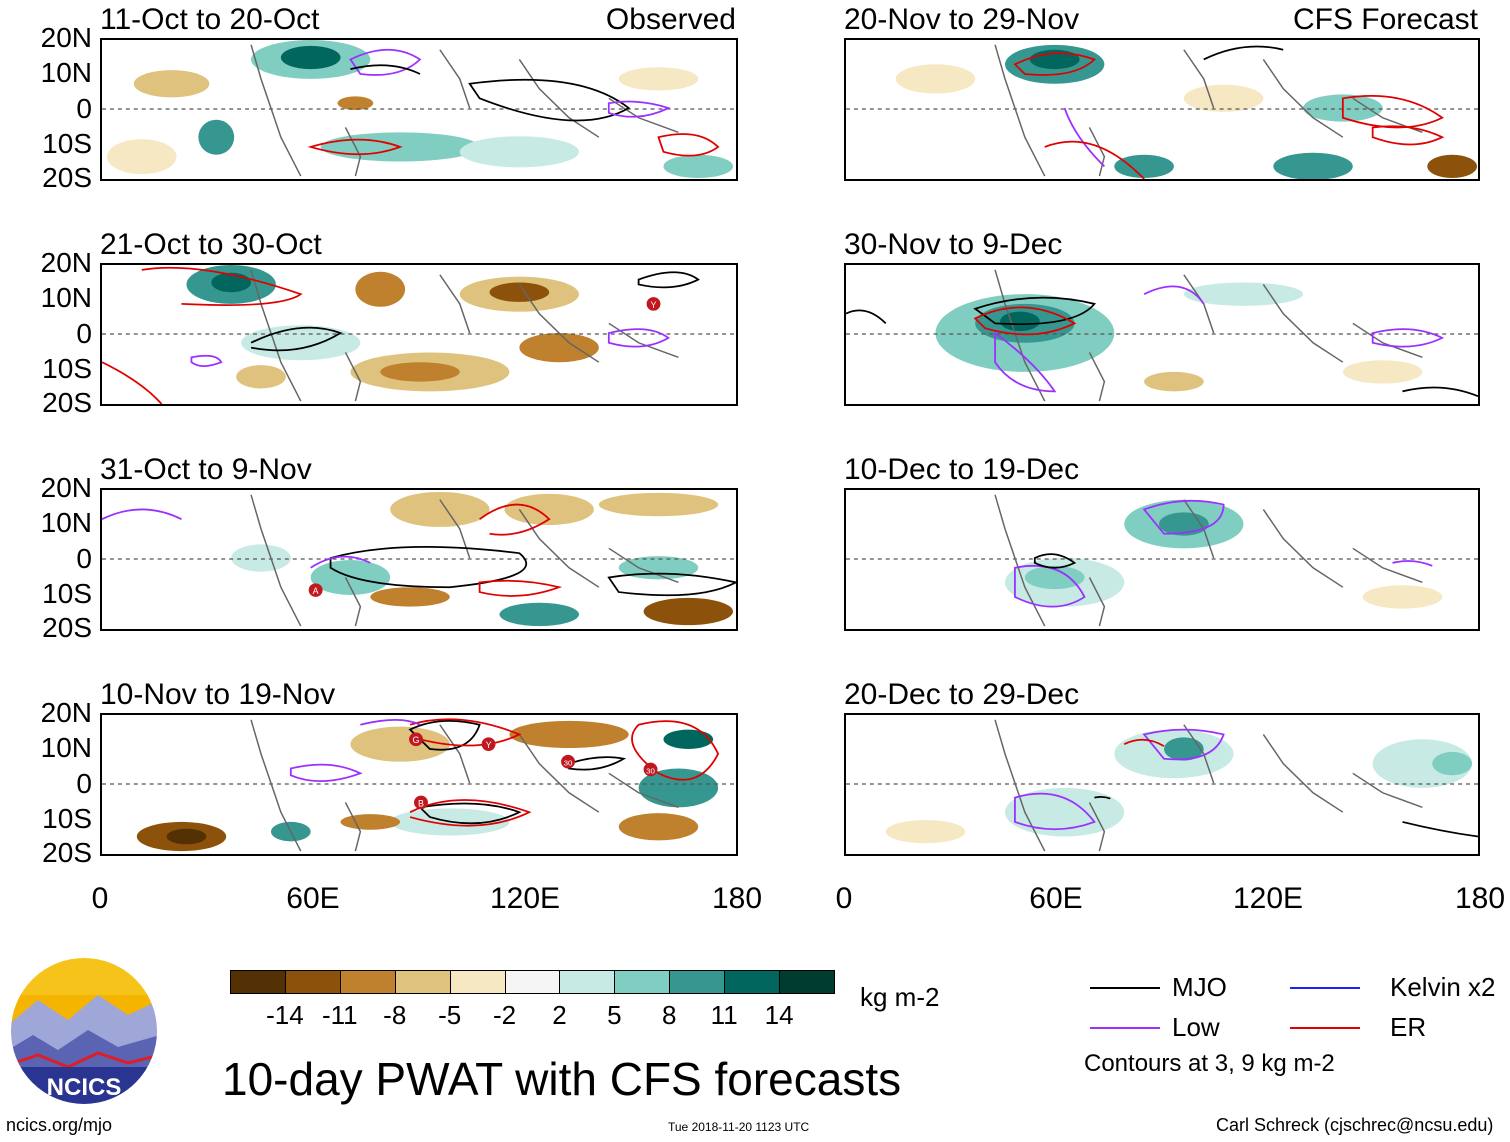 This screenshot has height=1142, width=1510. Describe the element at coordinates (84, 333) in the screenshot. I see `y-tick-eq-2: 0` at that location.